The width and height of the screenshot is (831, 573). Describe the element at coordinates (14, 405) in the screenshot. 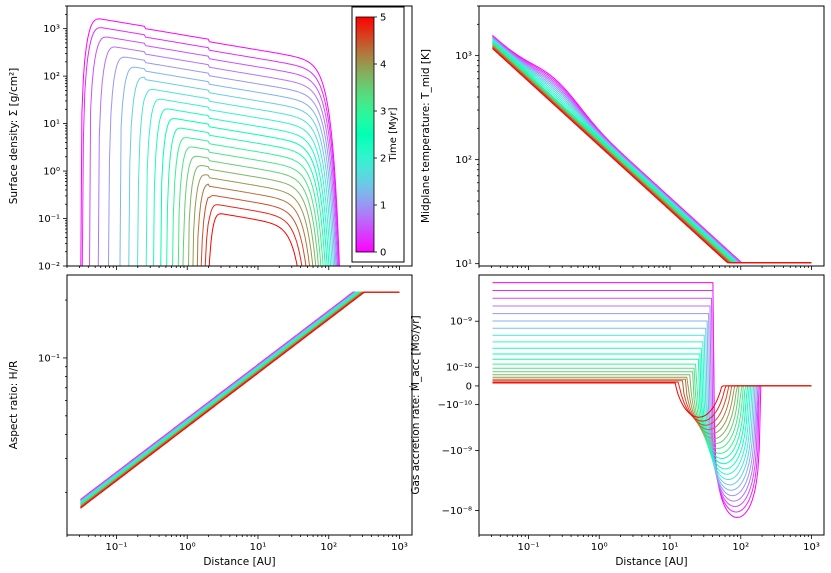

I see `y-axis-label: Aspect ratio: H/R` at that location.